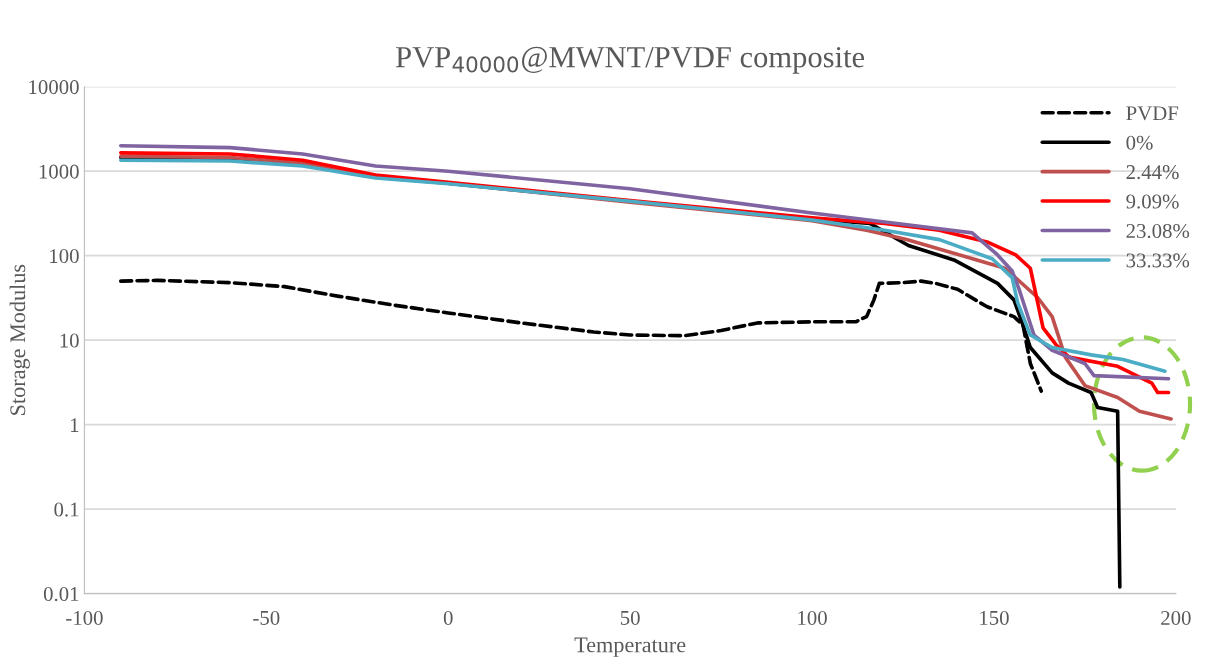  Describe the element at coordinates (84, 617) in the screenshot. I see `x-tick-label: -100` at that location.